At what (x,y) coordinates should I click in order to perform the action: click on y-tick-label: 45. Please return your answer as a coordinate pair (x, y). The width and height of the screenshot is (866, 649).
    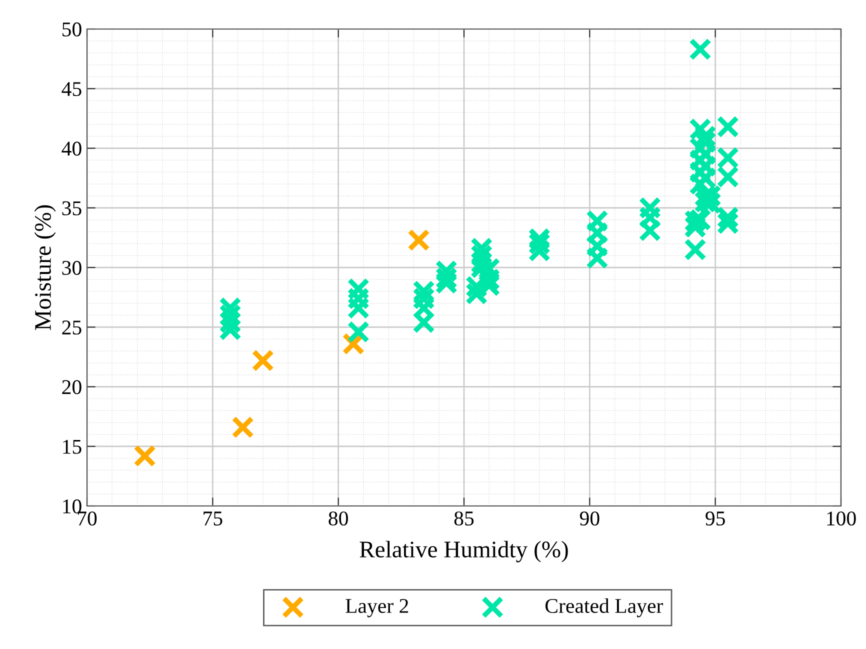
    Looking at the image, I should click on (72, 89).